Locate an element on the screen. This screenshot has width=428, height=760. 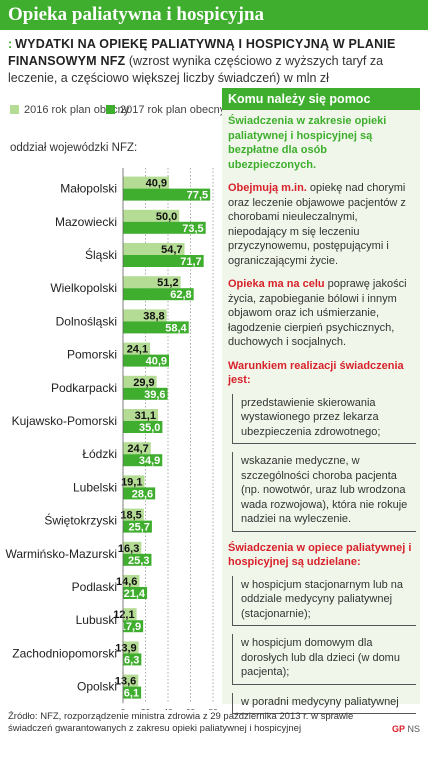
category-label: Kujawsko-Pomorski is located at coordinates (64, 421).